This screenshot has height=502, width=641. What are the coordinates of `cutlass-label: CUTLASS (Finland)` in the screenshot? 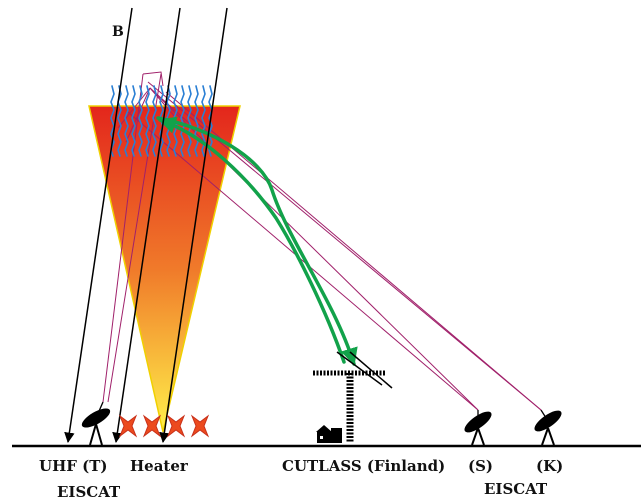 It's located at (363, 466).